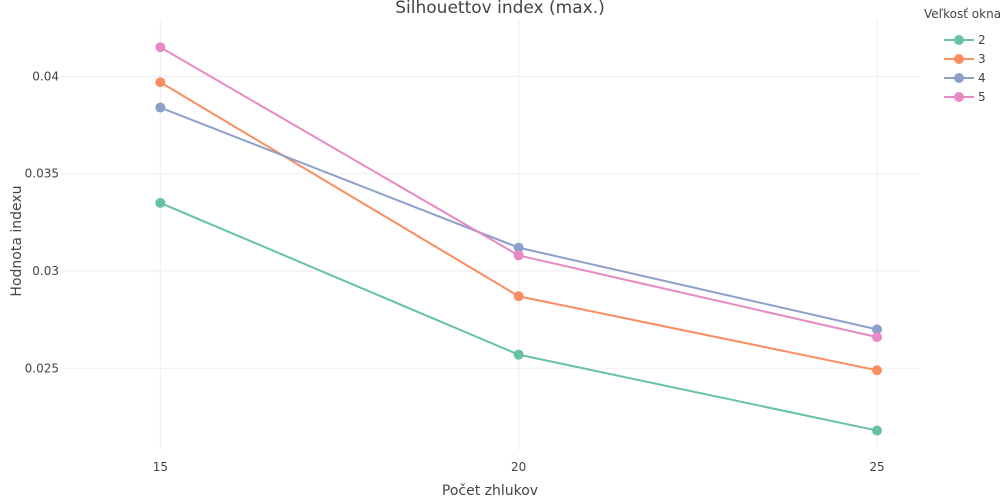  Describe the element at coordinates (982, 59) in the screenshot. I see `legend-label: 3` at that location.